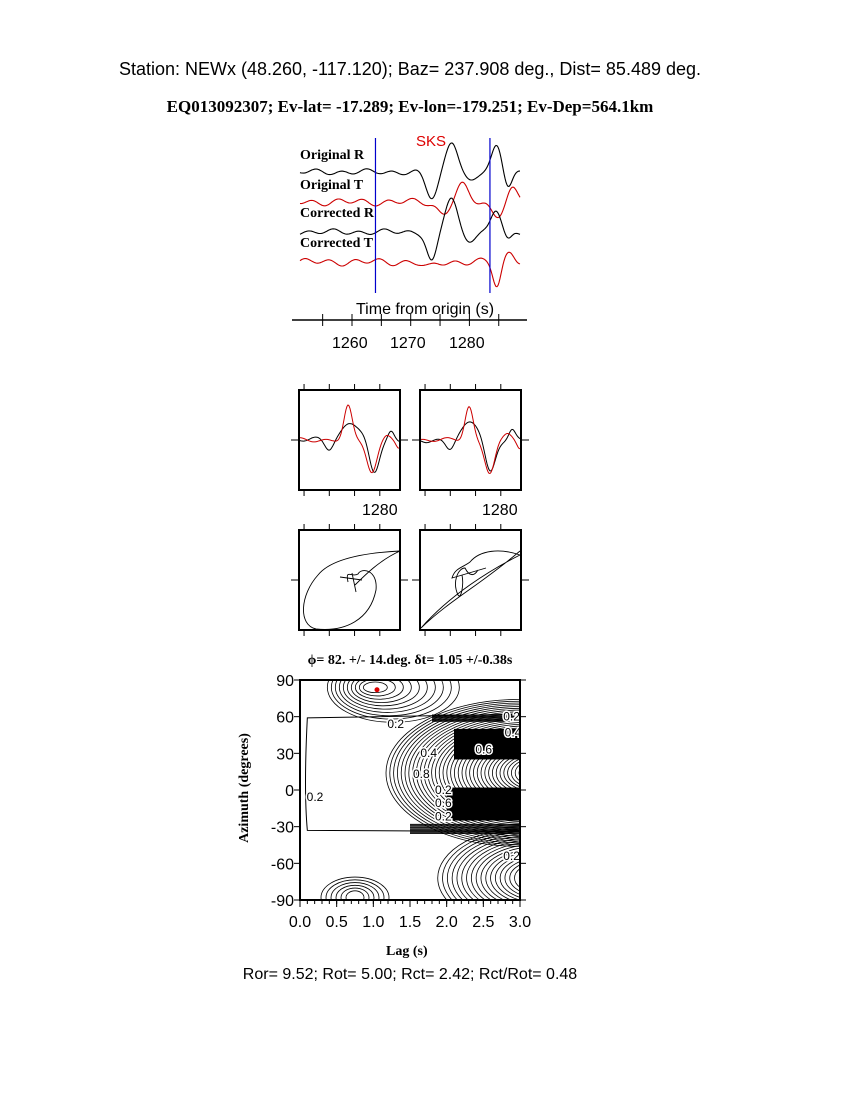 The height and width of the screenshot is (1100, 850). Describe the element at coordinates (289, 791) in the screenshot. I see `y-tick-label: 0` at that location.